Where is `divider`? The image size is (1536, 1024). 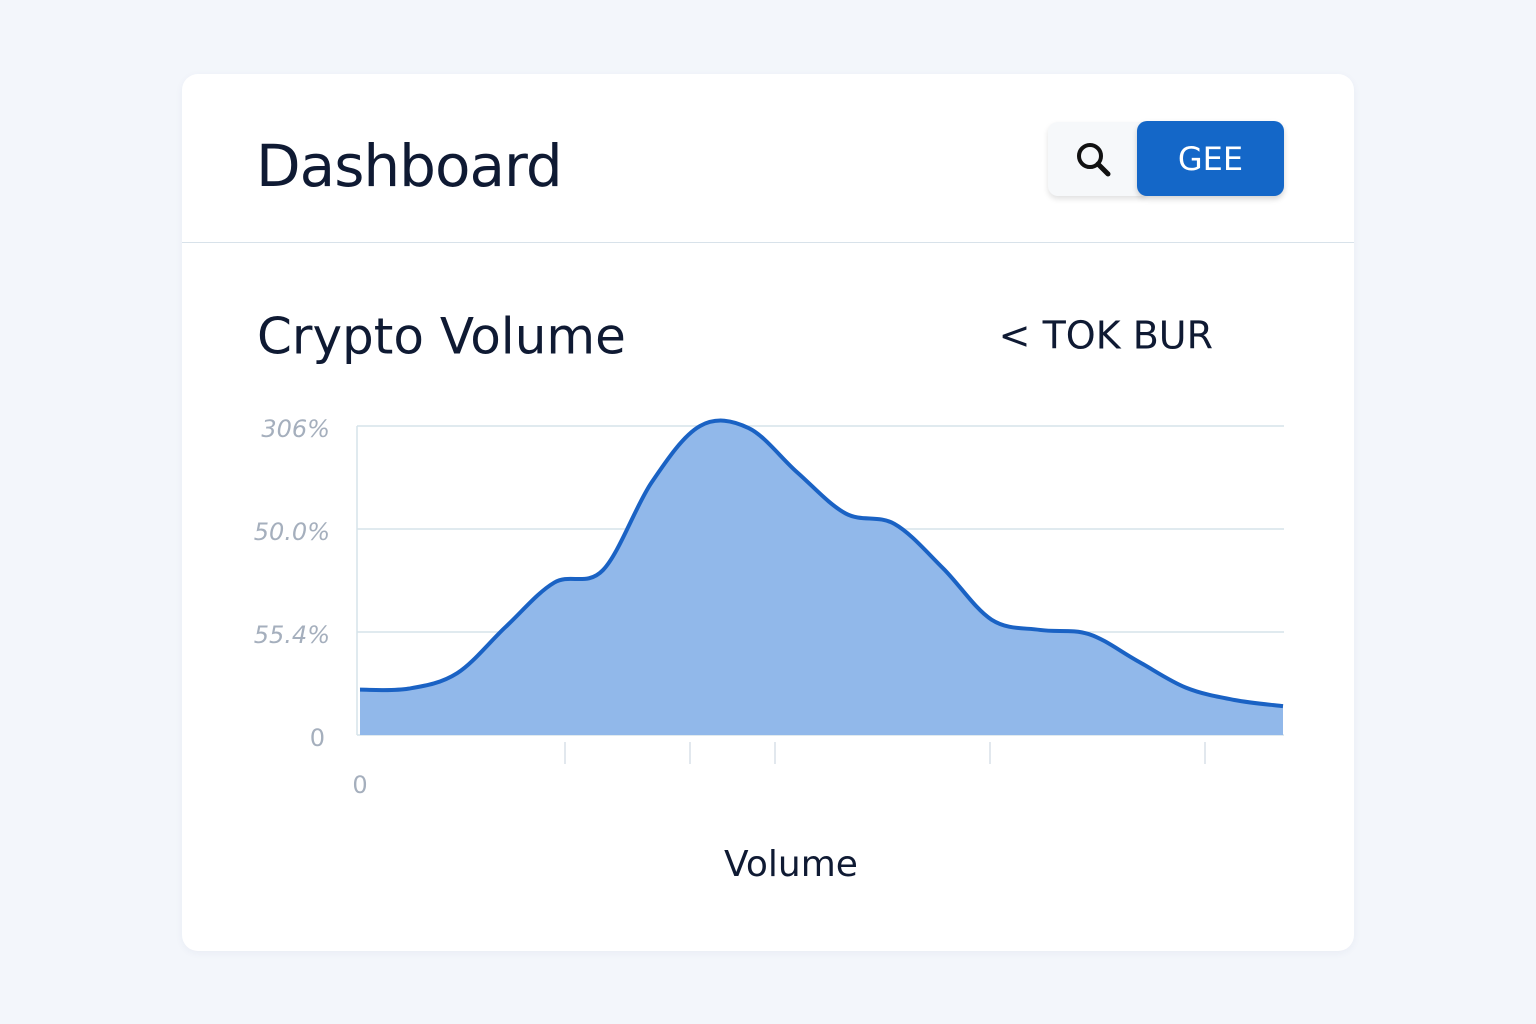 divider is located at coordinates (768, 242).